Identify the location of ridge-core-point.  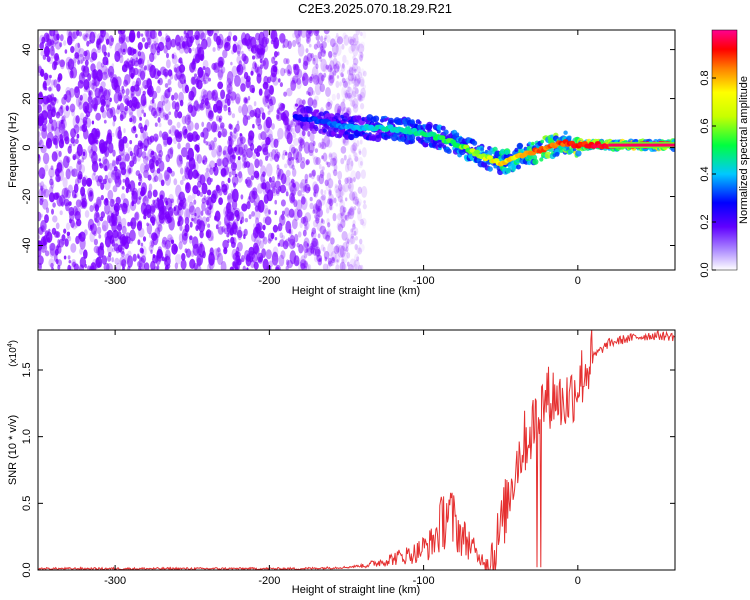
(407, 129).